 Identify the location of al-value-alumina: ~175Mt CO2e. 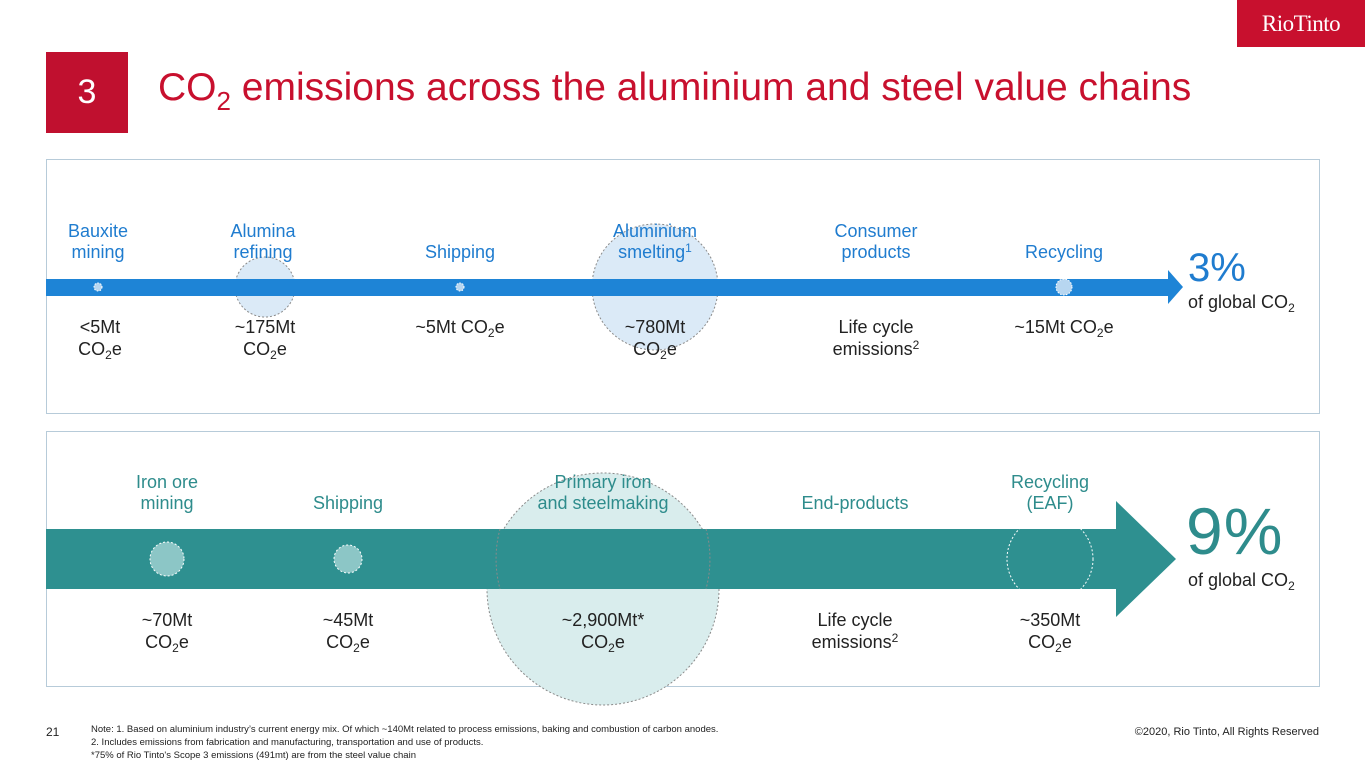
(265, 339).